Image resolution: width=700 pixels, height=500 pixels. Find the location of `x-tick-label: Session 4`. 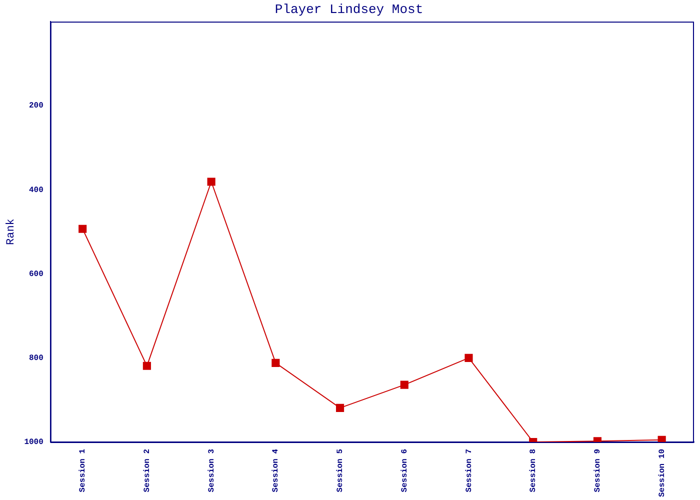

x-tick-label: Session 4 is located at coordinates (276, 470).